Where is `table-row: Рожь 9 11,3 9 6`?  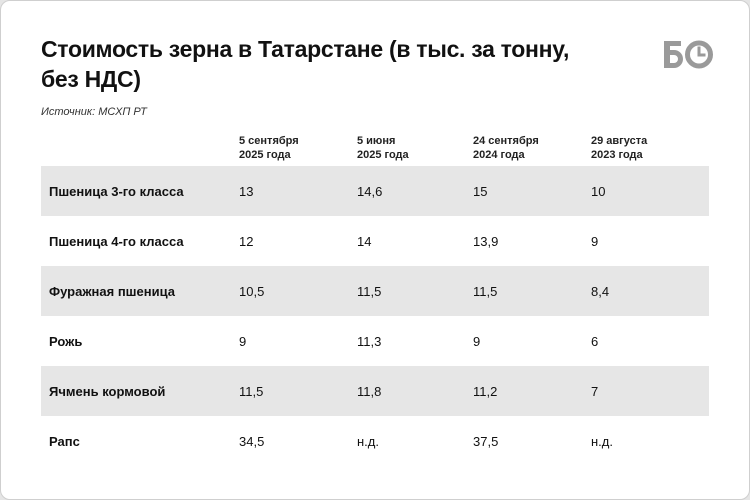 table-row: Рожь 9 11,3 9 6 is located at coordinates (375, 341).